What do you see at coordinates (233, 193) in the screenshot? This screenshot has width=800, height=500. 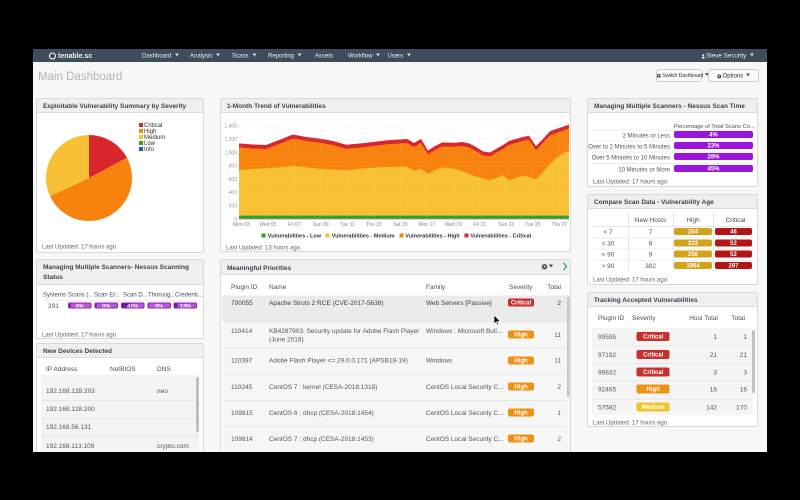 I see `svg-text: 400` at bounding box center [233, 193].